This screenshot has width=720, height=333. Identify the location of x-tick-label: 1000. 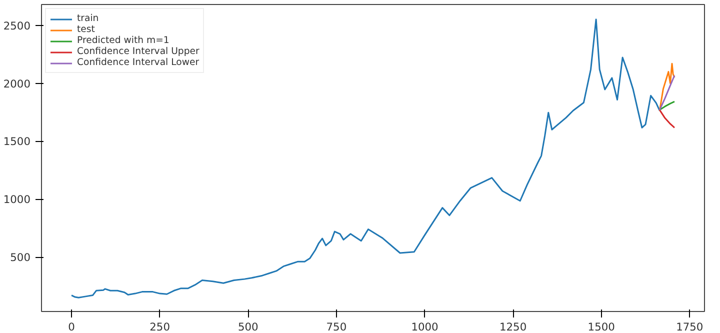
(425, 326).